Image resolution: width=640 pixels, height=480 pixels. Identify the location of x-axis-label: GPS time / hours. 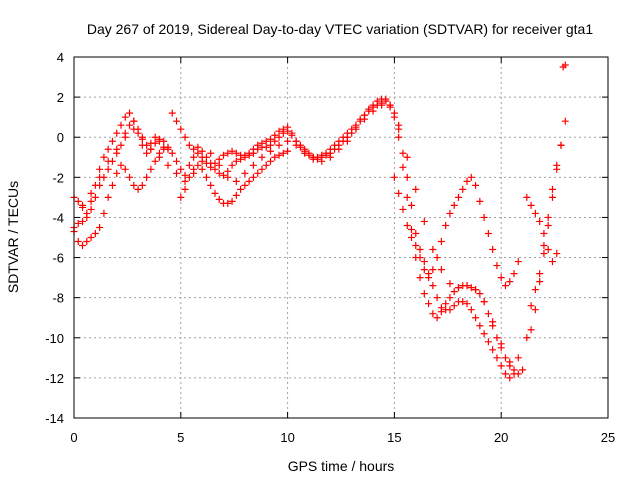
(341, 466).